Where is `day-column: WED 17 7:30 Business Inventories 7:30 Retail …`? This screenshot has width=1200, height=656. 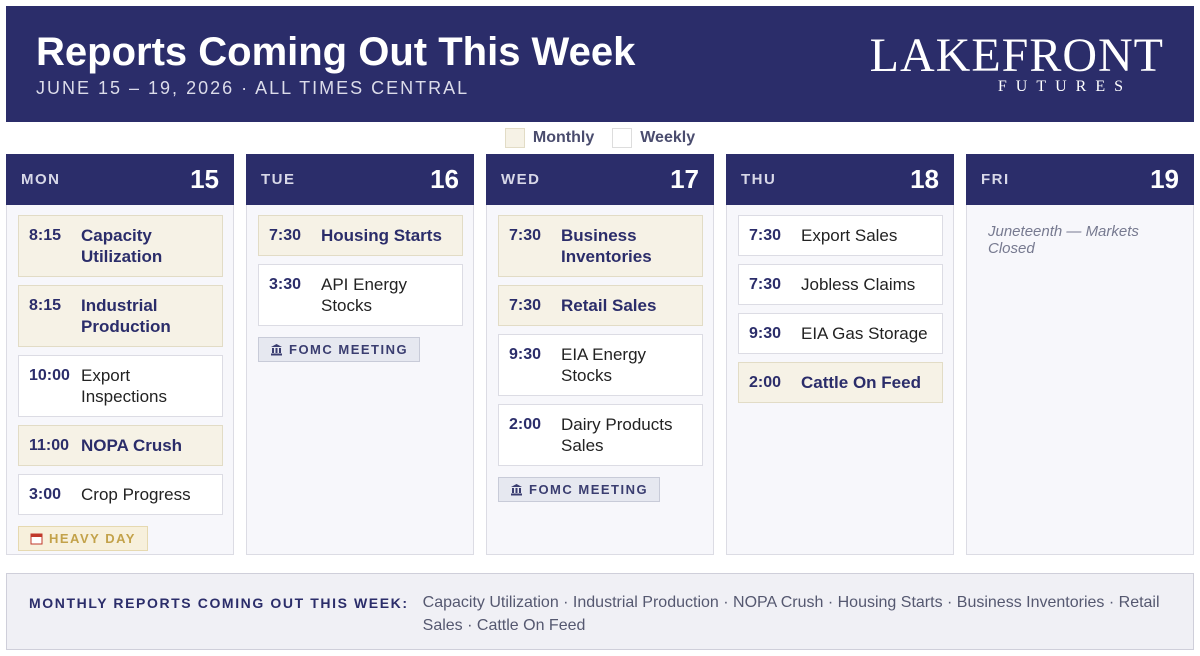 day-column: WED 17 7:30 Business Inventories 7:30 Retail … is located at coordinates (600, 354).